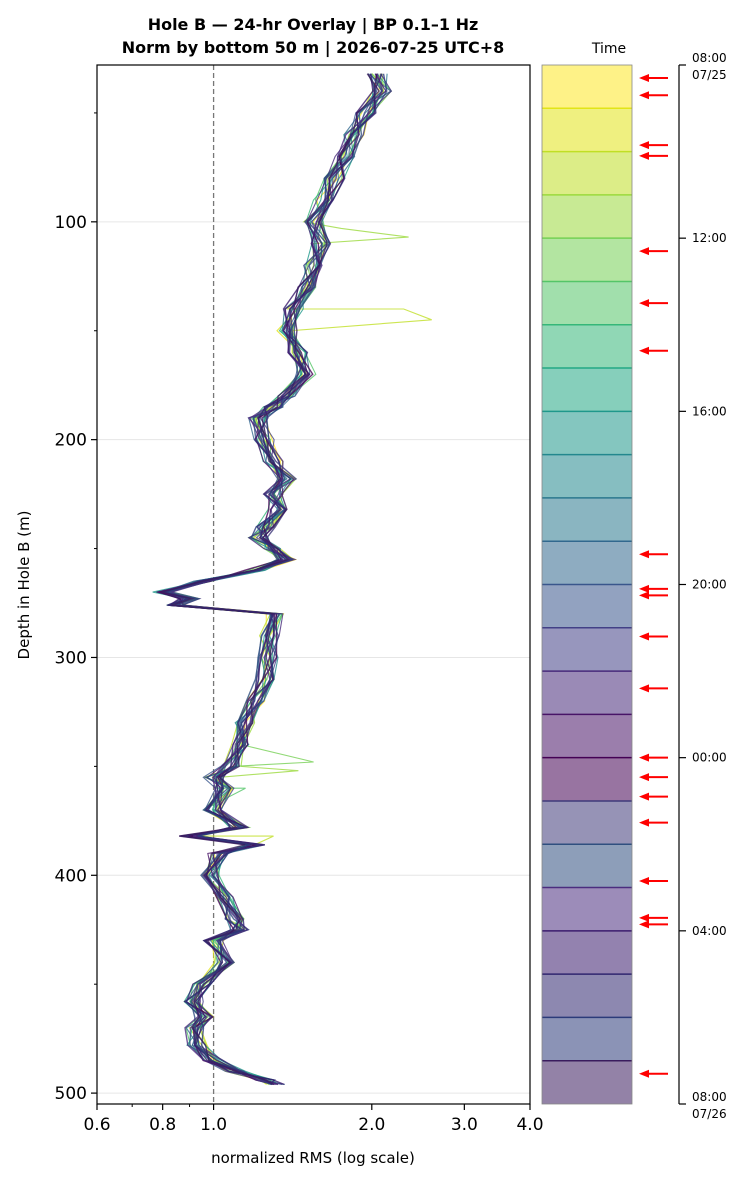  What do you see at coordinates (313, 25) in the screenshot?
I see `chart-title-line1: Hole B — 24-hr Overlay | BP 0.1–1 Hz` at bounding box center [313, 25].